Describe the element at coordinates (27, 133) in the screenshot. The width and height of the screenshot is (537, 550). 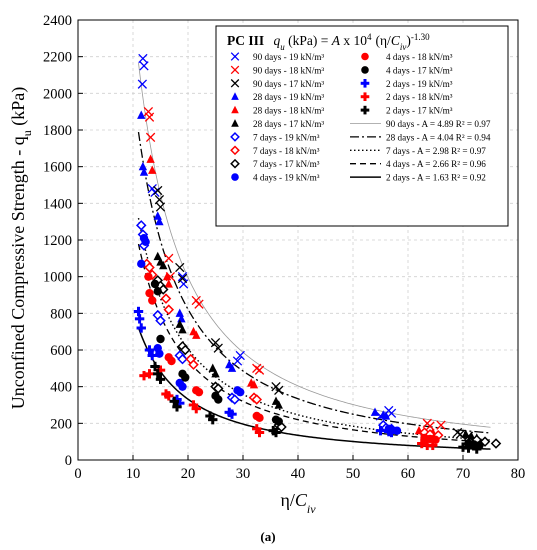
I see `y-axis-label-sub: u` at that location.